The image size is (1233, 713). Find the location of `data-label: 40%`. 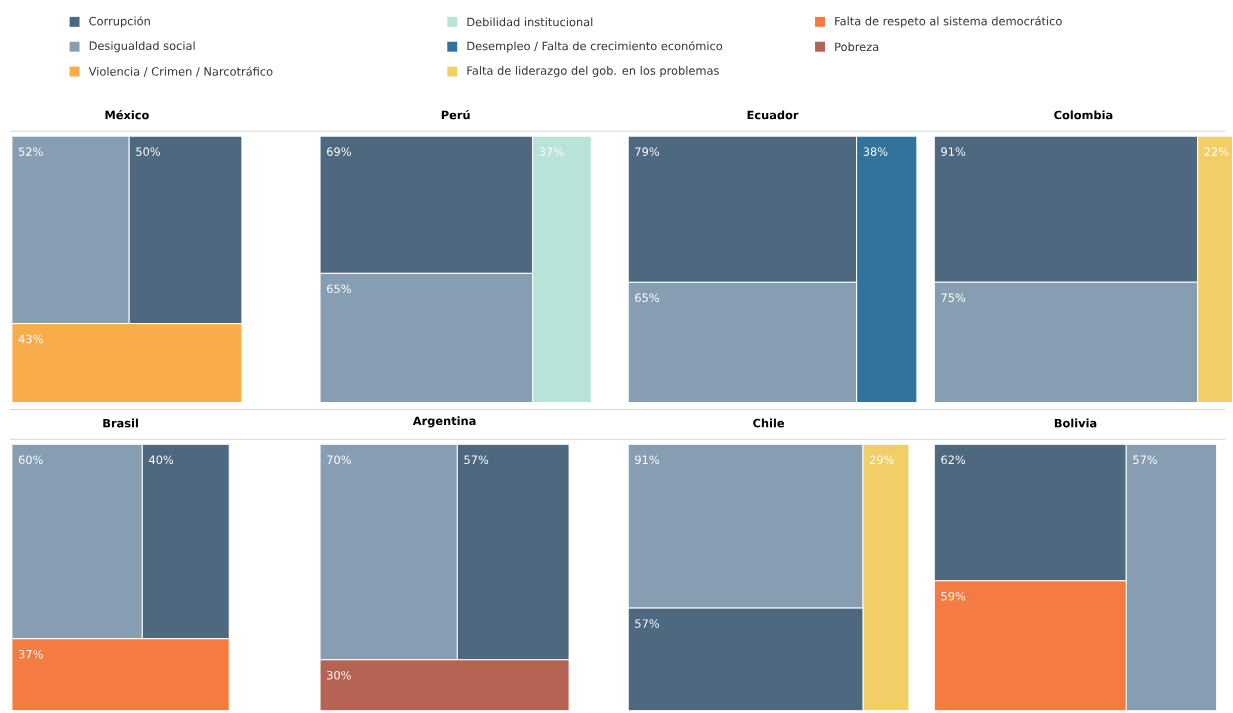

data-label: 40% is located at coordinates (161, 460).